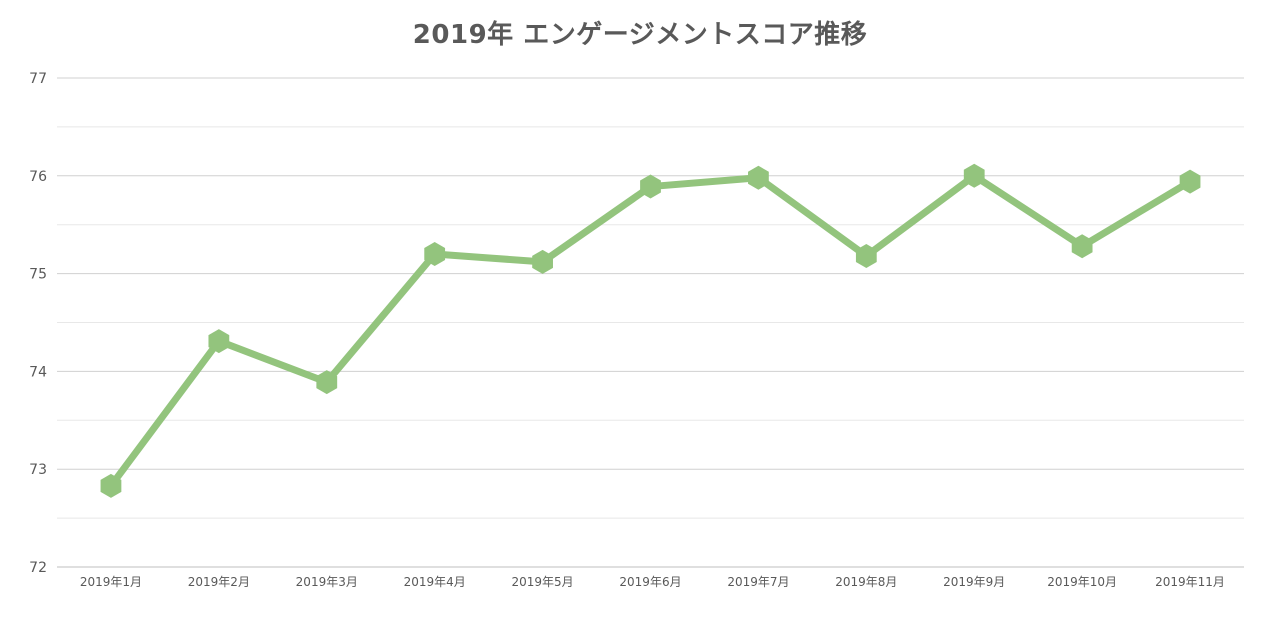 This screenshot has width=1280, height=625. Describe the element at coordinates (866, 582) in the screenshot. I see `x-tick-label: 2019年8月` at that location.